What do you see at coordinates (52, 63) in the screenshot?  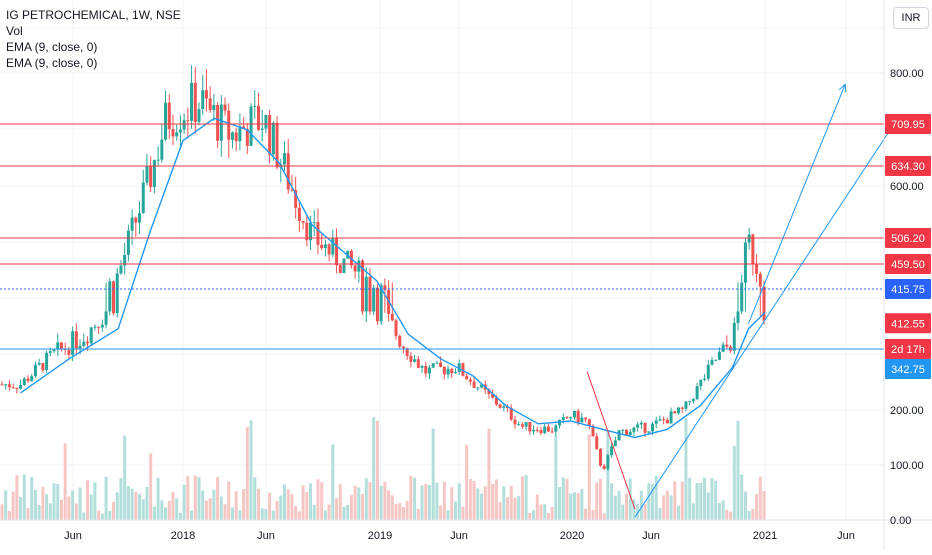 I see `legend-ema-2: EMA (9, close, 0)` at bounding box center [52, 63].